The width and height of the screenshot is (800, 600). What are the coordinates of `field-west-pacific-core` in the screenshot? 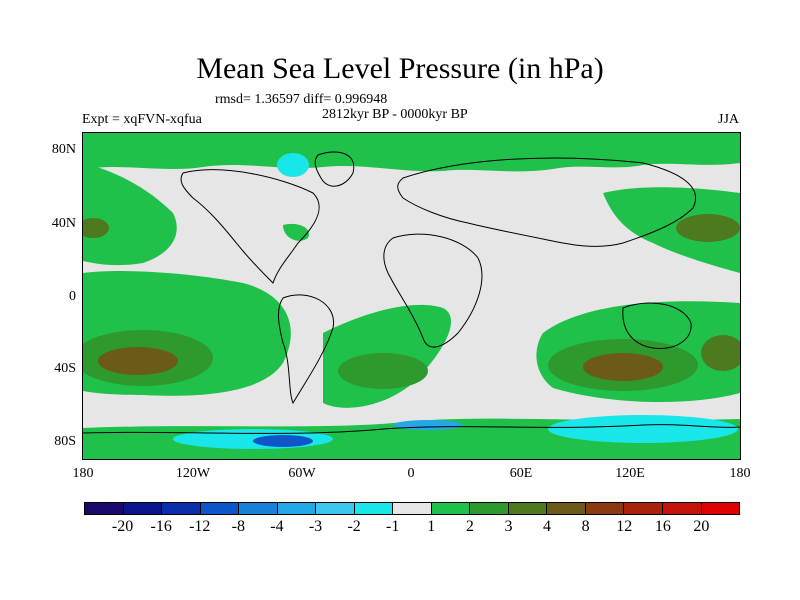 It's located at (708, 228).